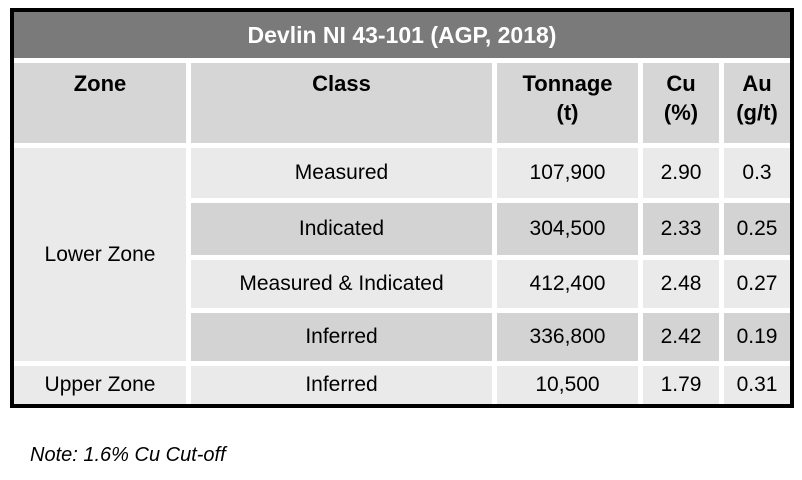 The image size is (802, 480). I want to click on cu-cell: 1.79, so click(681, 385).